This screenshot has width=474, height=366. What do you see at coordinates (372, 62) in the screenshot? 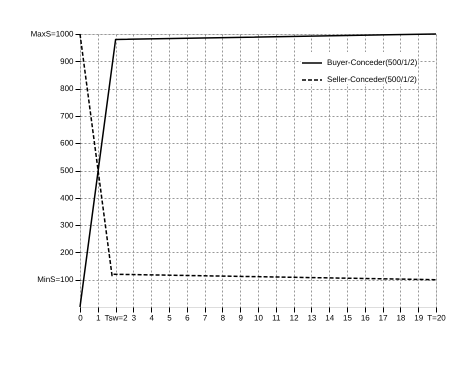
I see `legend-label: Buyer-Conceder(500/1/2)` at bounding box center [372, 62].